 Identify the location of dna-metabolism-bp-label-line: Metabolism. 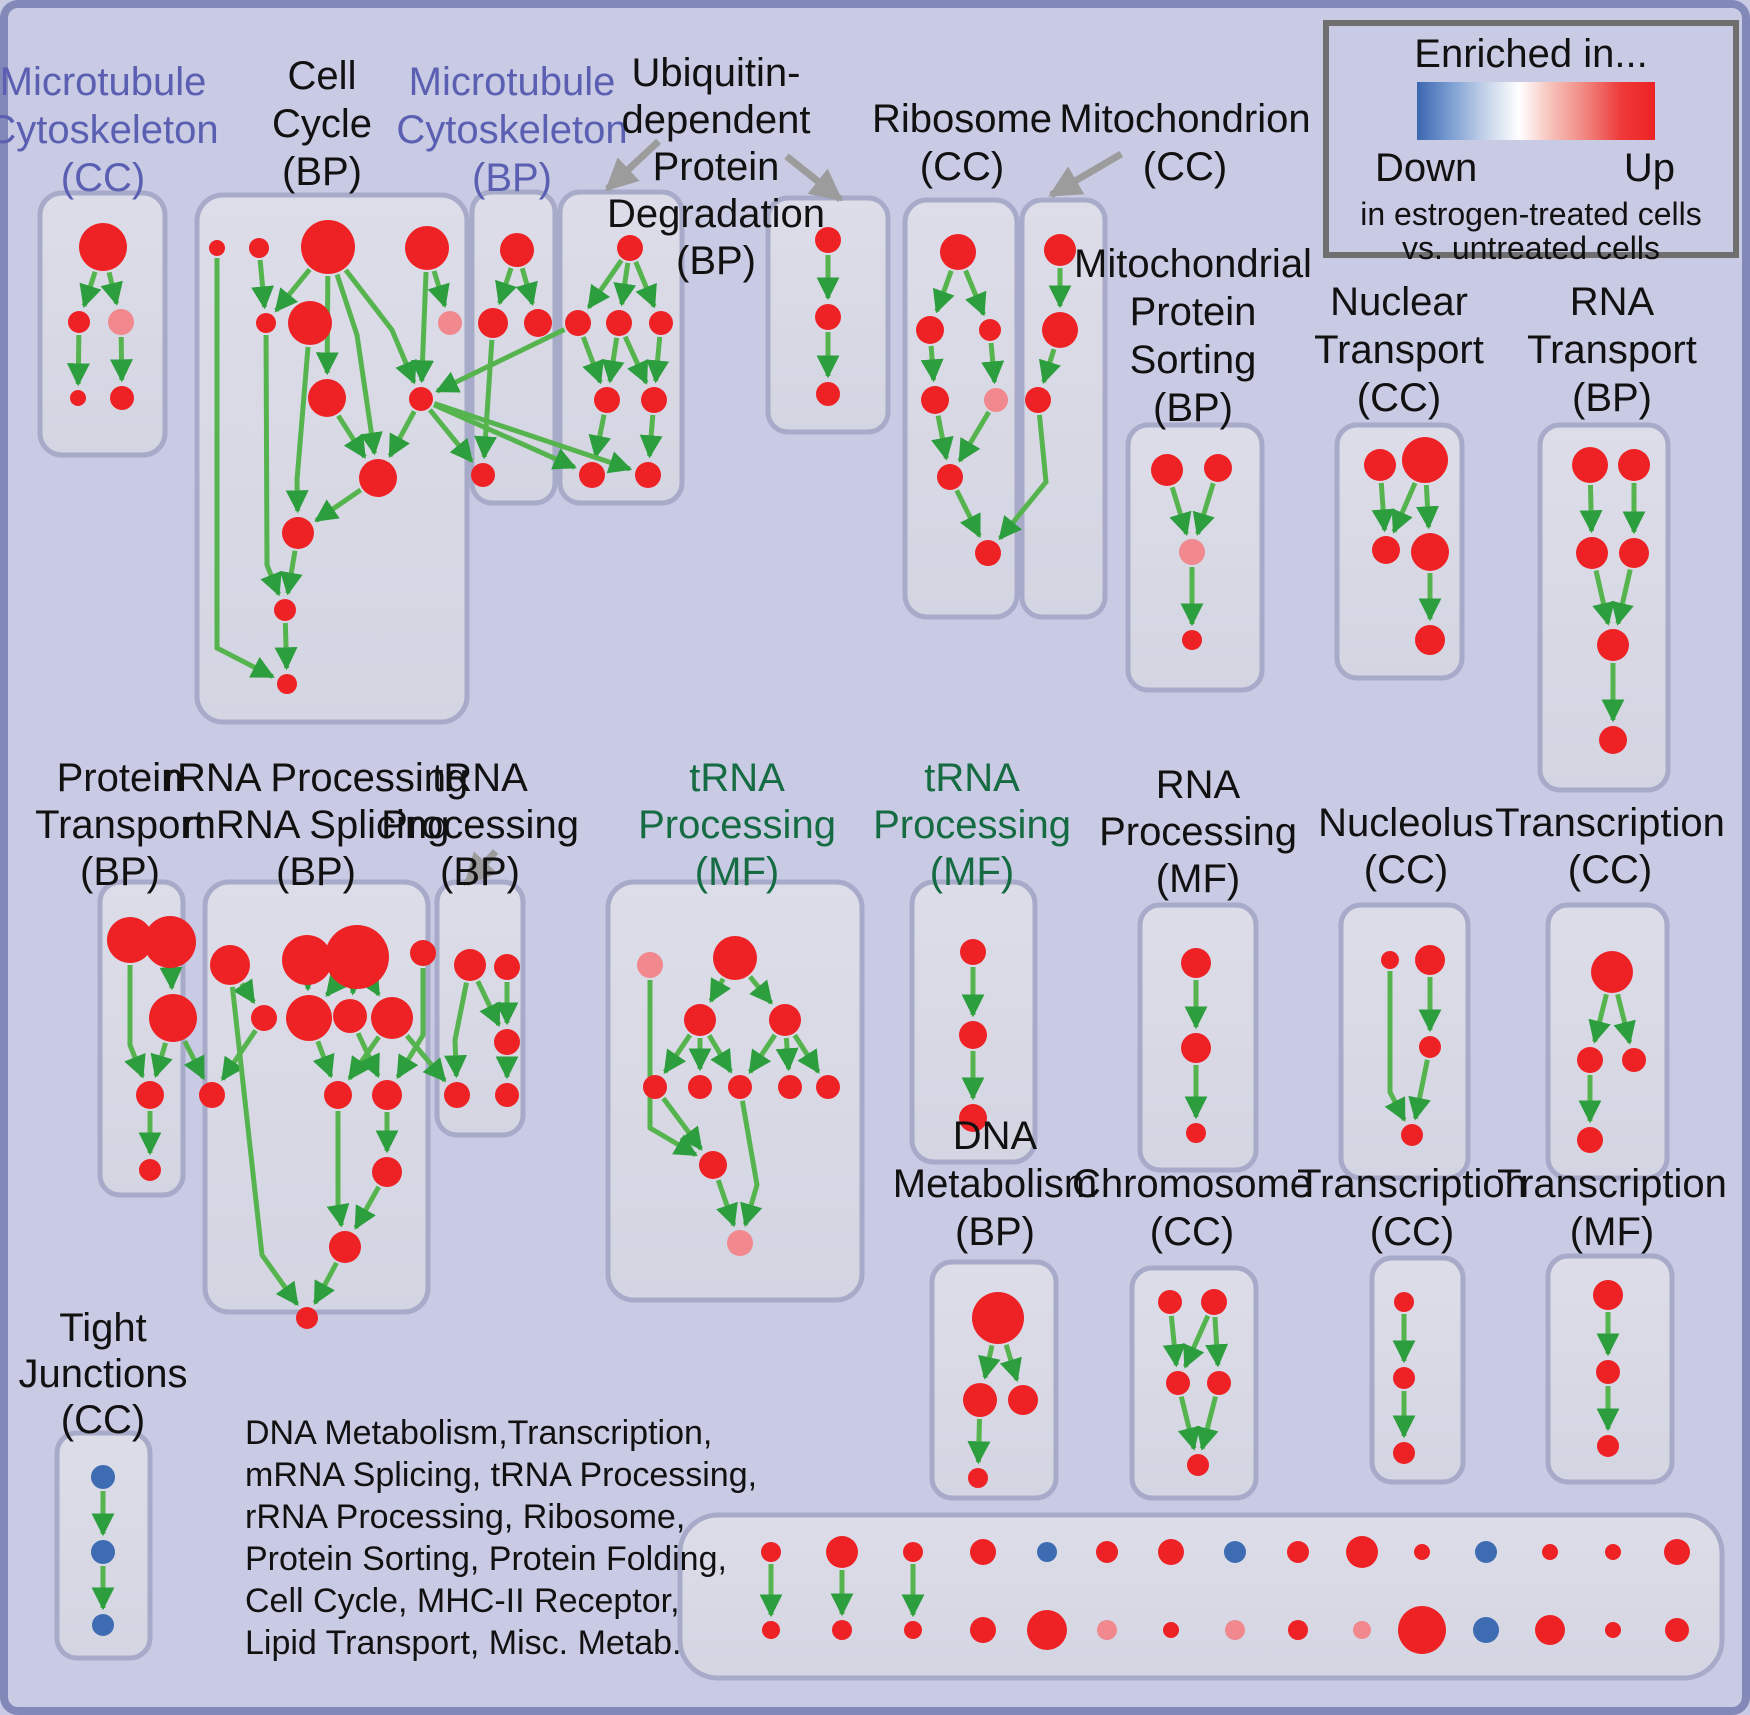
(995, 1184).